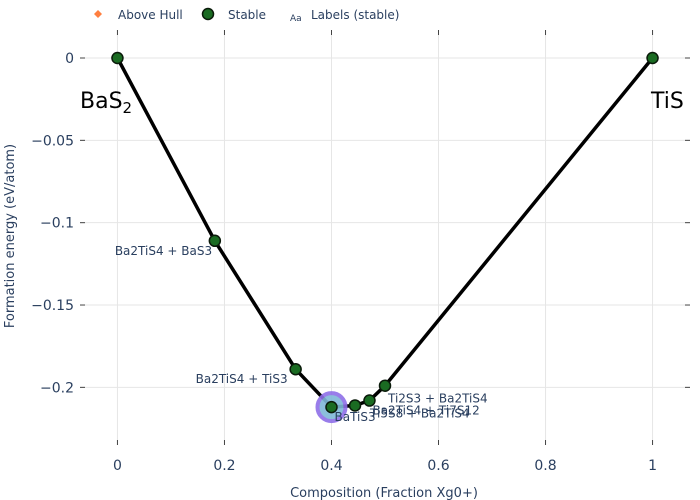 This screenshot has height=500, width=700. I want to click on y-tick-label: 0, so click(69, 59).